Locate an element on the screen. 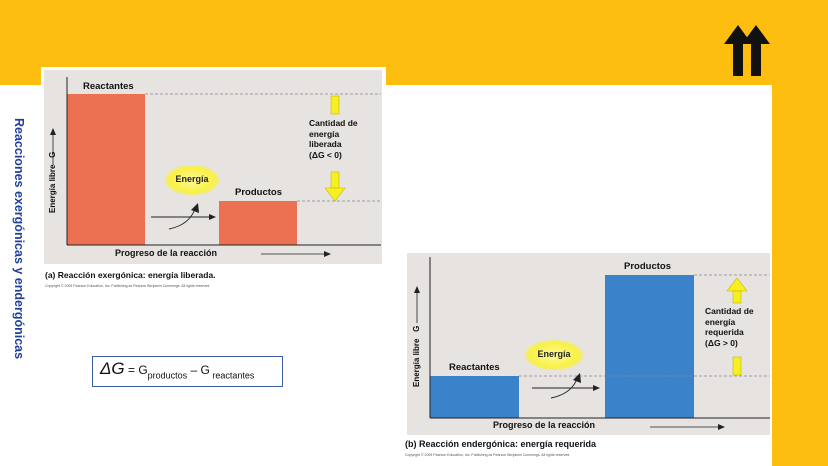 This screenshot has width=828, height=466. products-label-a: Productos is located at coordinates (258, 192).